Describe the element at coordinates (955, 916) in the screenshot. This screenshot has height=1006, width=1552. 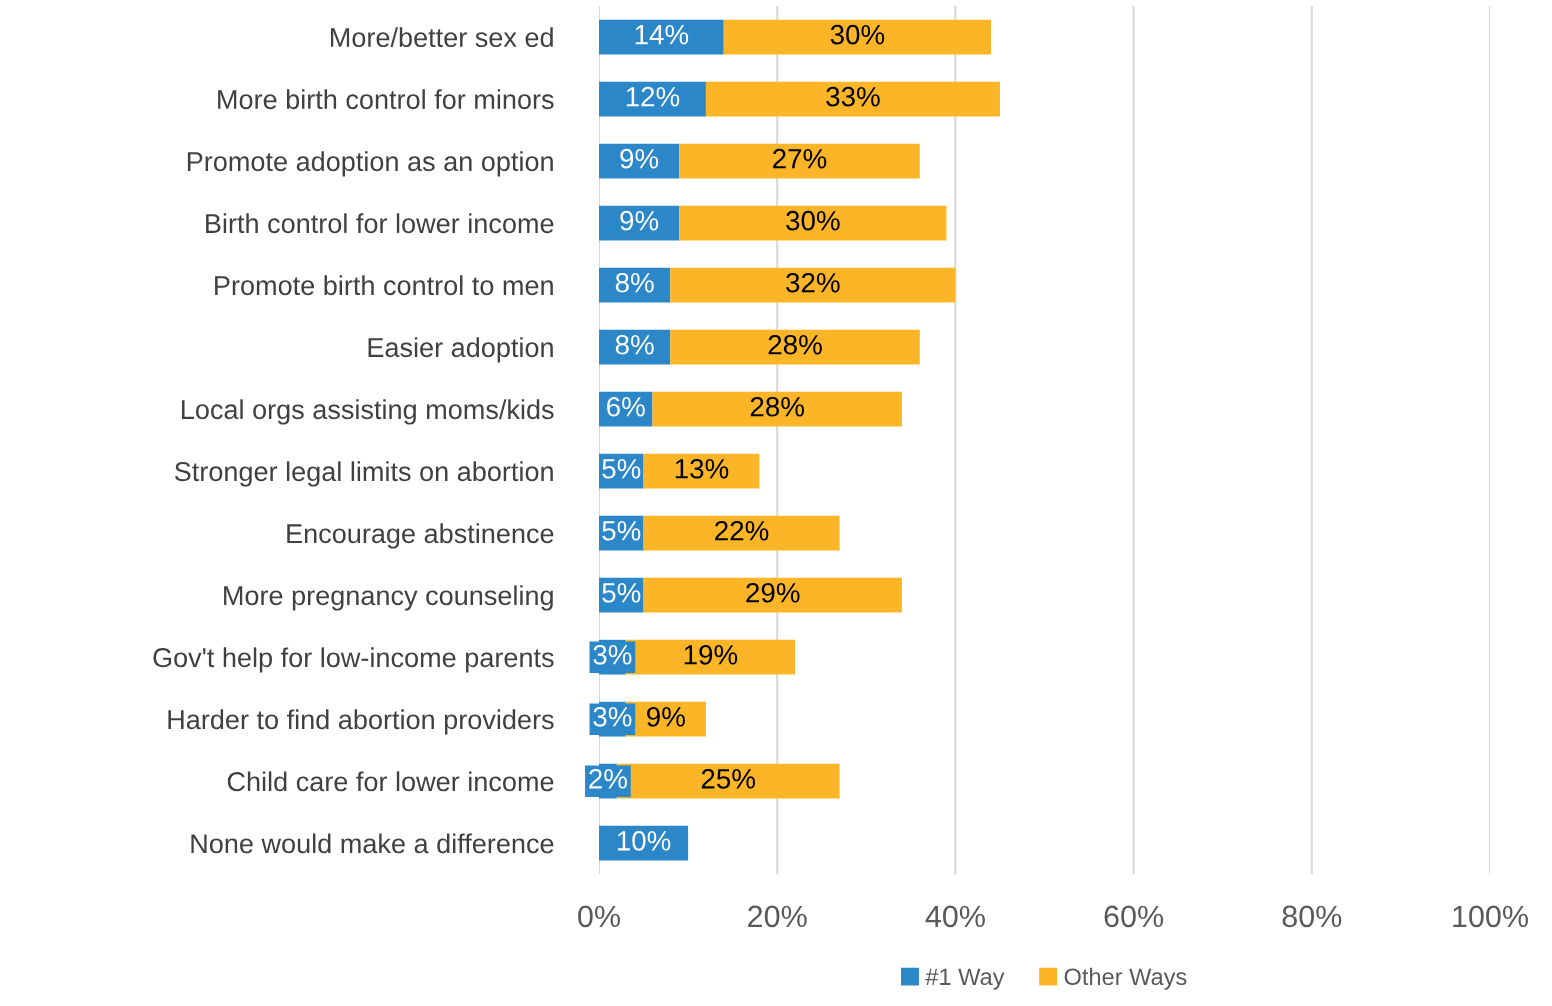
I see `x-tick-label: 40%` at that location.